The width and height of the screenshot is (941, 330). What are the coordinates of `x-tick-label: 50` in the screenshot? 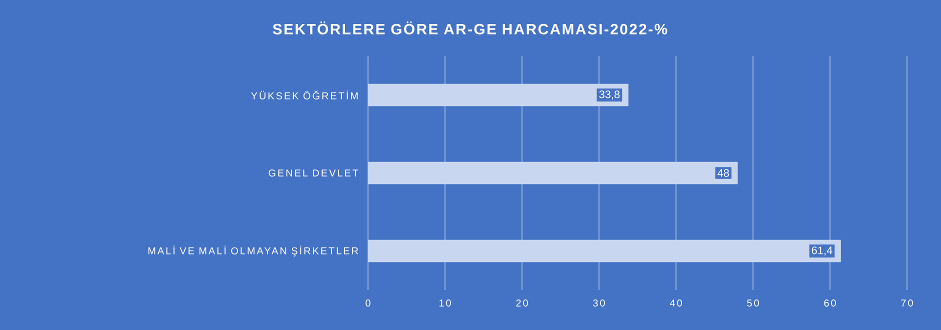 It's located at (753, 303).